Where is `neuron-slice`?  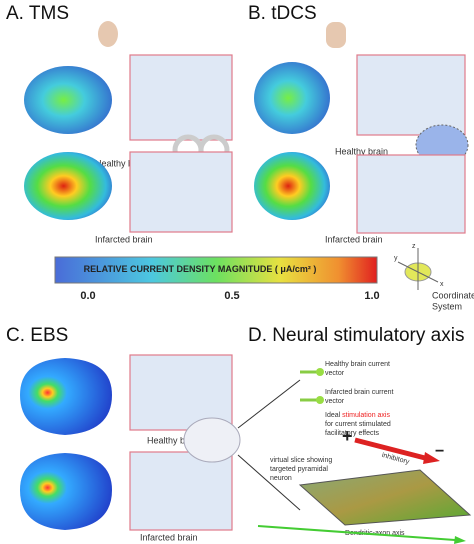
neuron-slice is located at coordinates (385, 497).